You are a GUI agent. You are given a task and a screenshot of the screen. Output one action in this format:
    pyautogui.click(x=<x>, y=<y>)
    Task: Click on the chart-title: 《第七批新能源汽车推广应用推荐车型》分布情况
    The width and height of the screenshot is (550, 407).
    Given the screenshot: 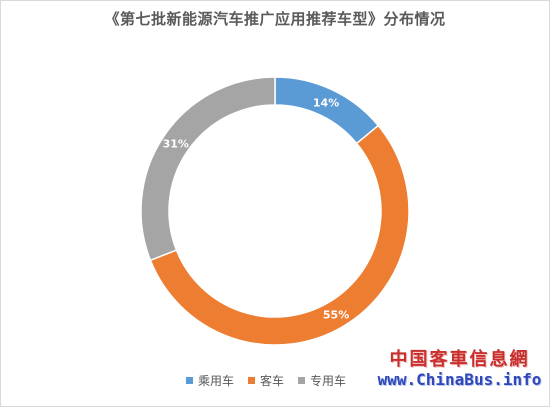 What is the action you would take?
    pyautogui.click(x=275, y=19)
    